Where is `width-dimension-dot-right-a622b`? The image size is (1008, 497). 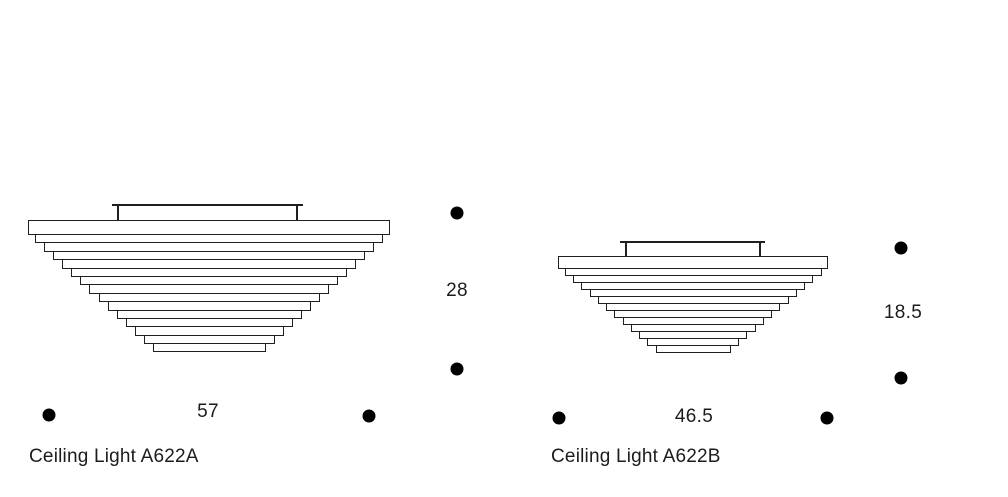
width-dimension-dot-right-a622b is located at coordinates (827, 418).